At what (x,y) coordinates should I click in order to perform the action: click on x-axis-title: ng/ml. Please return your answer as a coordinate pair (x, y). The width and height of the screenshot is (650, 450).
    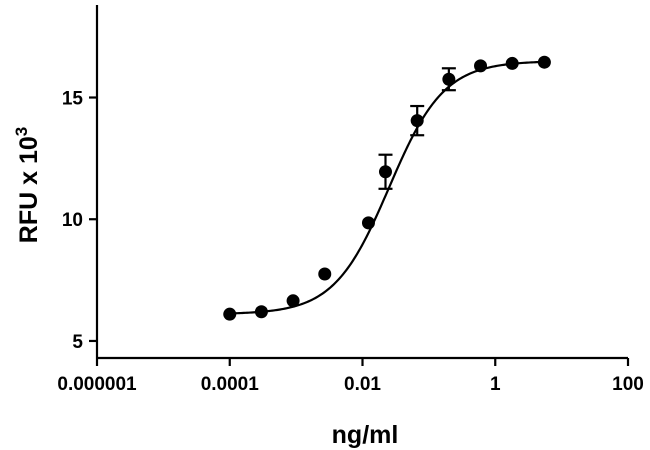
    Looking at the image, I should click on (365, 435).